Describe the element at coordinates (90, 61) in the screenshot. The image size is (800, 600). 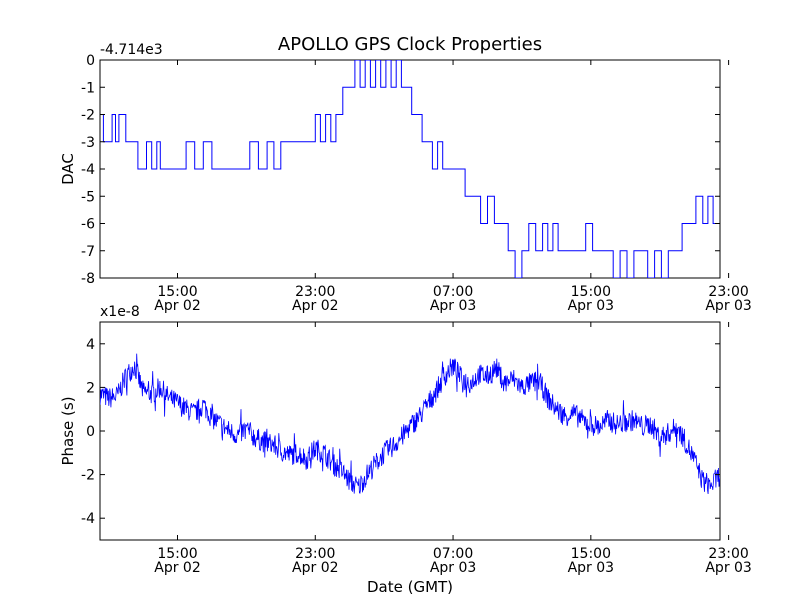
I see `dac-ytick-label: 0` at that location.